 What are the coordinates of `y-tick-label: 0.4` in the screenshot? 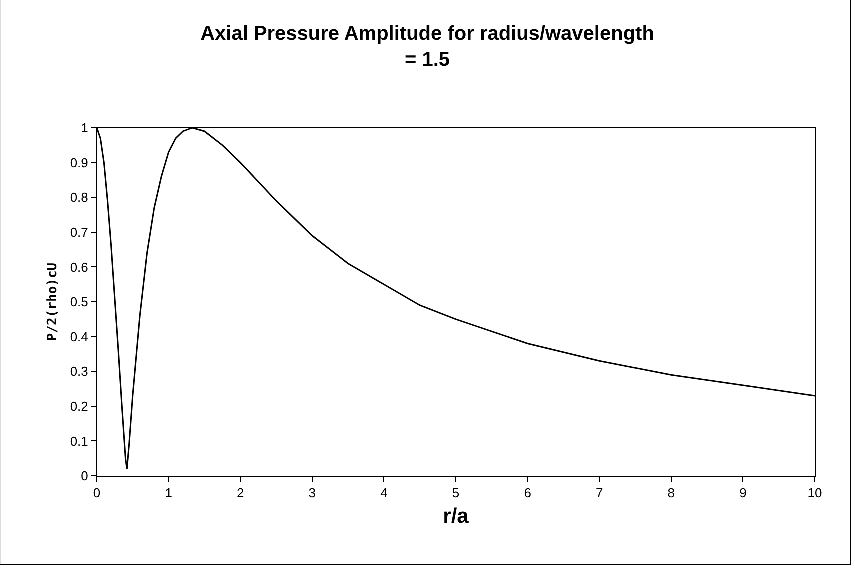 It's located at (79, 336).